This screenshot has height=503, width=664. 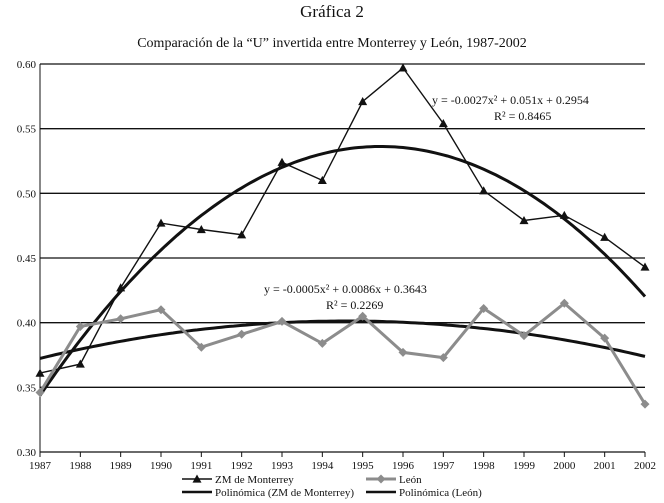 What do you see at coordinates (522, 116) in the screenshot?
I see `trendline-r2: R² = 0.8465` at bounding box center [522, 116].